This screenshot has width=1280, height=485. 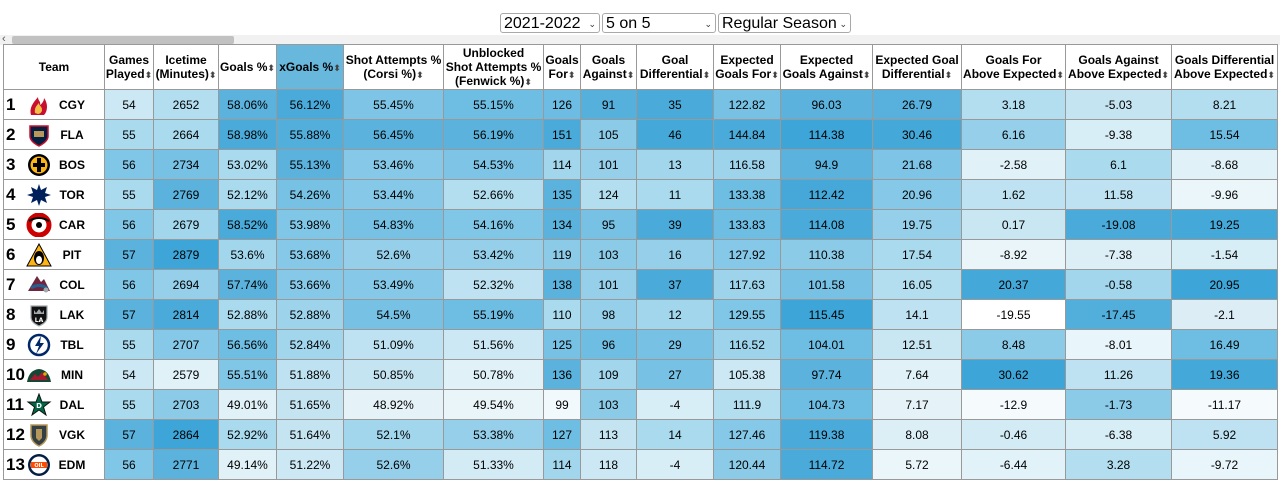 What do you see at coordinates (826, 67) in the screenshot?
I see `column-header-xga: Expected Goals Against⬍` at bounding box center [826, 67].